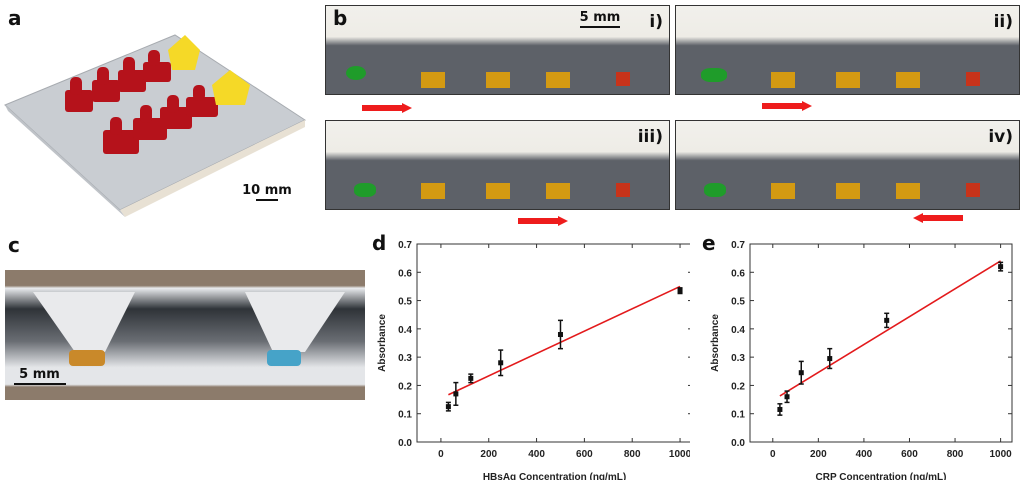 The height and width of the screenshot is (480, 1024). I want to click on subpanel-b-iii: iii), so click(497, 165).